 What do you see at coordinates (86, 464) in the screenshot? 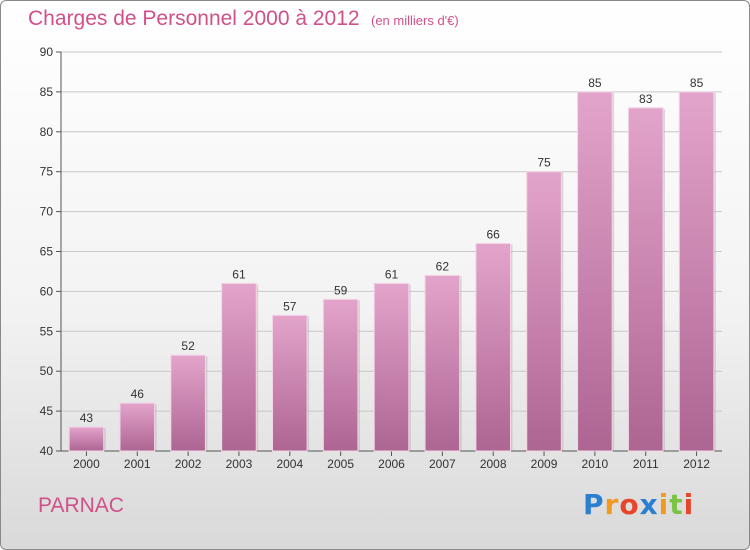
I see `x-tick-label: 2000` at bounding box center [86, 464].